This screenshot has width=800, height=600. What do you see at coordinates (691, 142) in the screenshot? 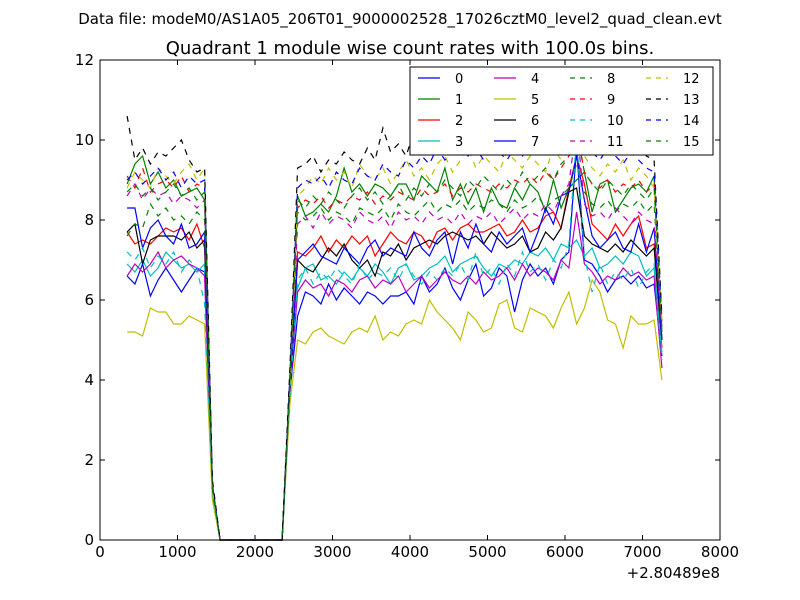
I see `legend-label-15: 15` at bounding box center [691, 142].